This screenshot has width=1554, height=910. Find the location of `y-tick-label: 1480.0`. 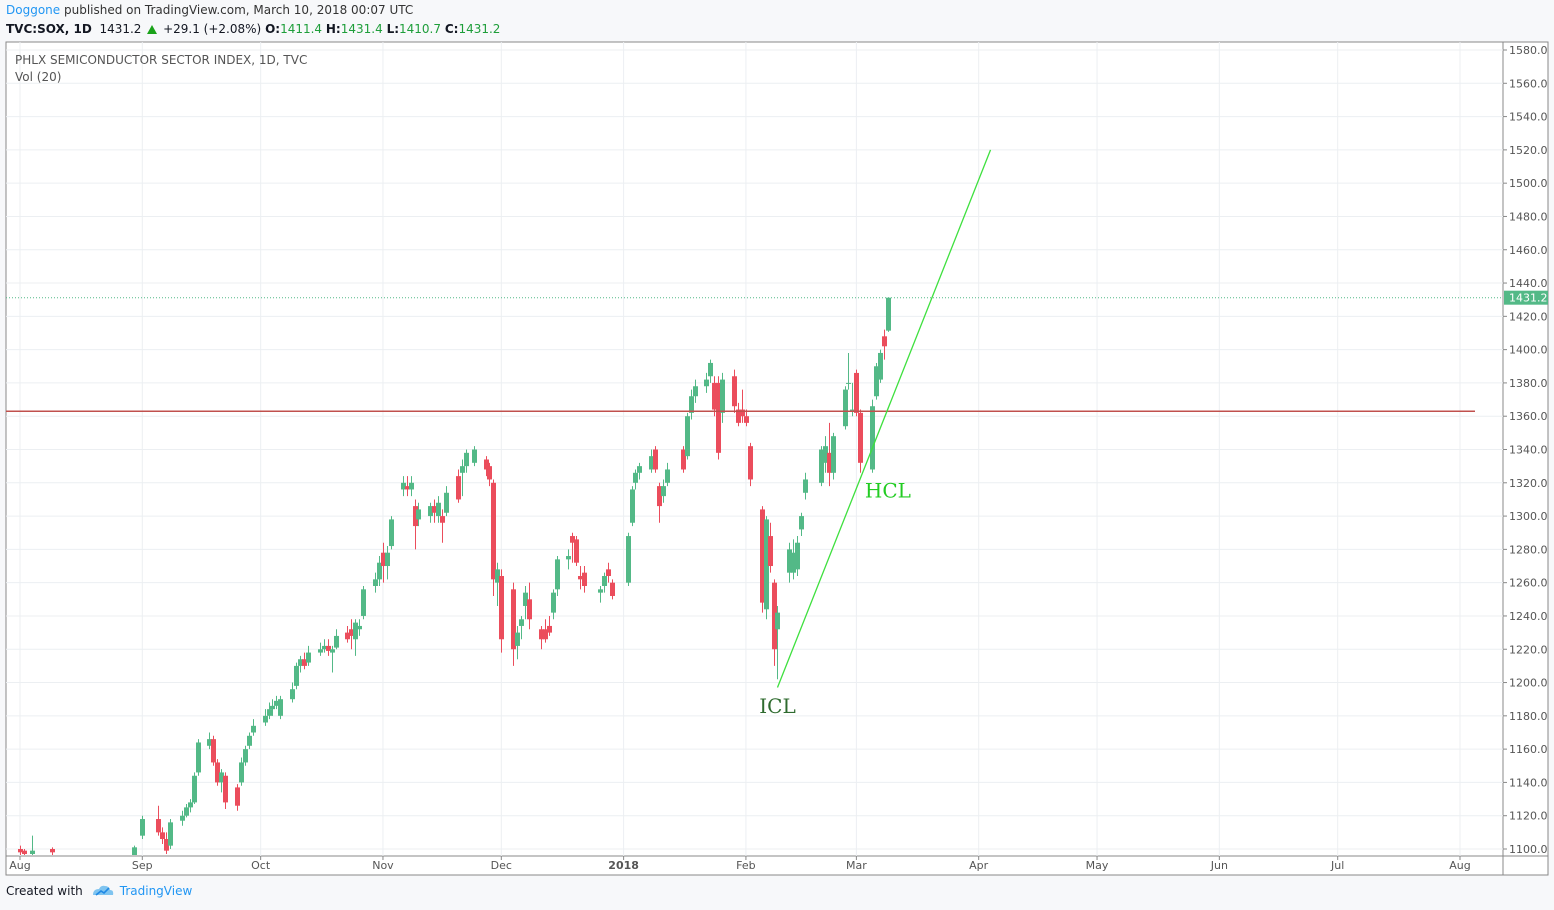

y-tick-label: 1480.0 is located at coordinates (1528, 216).